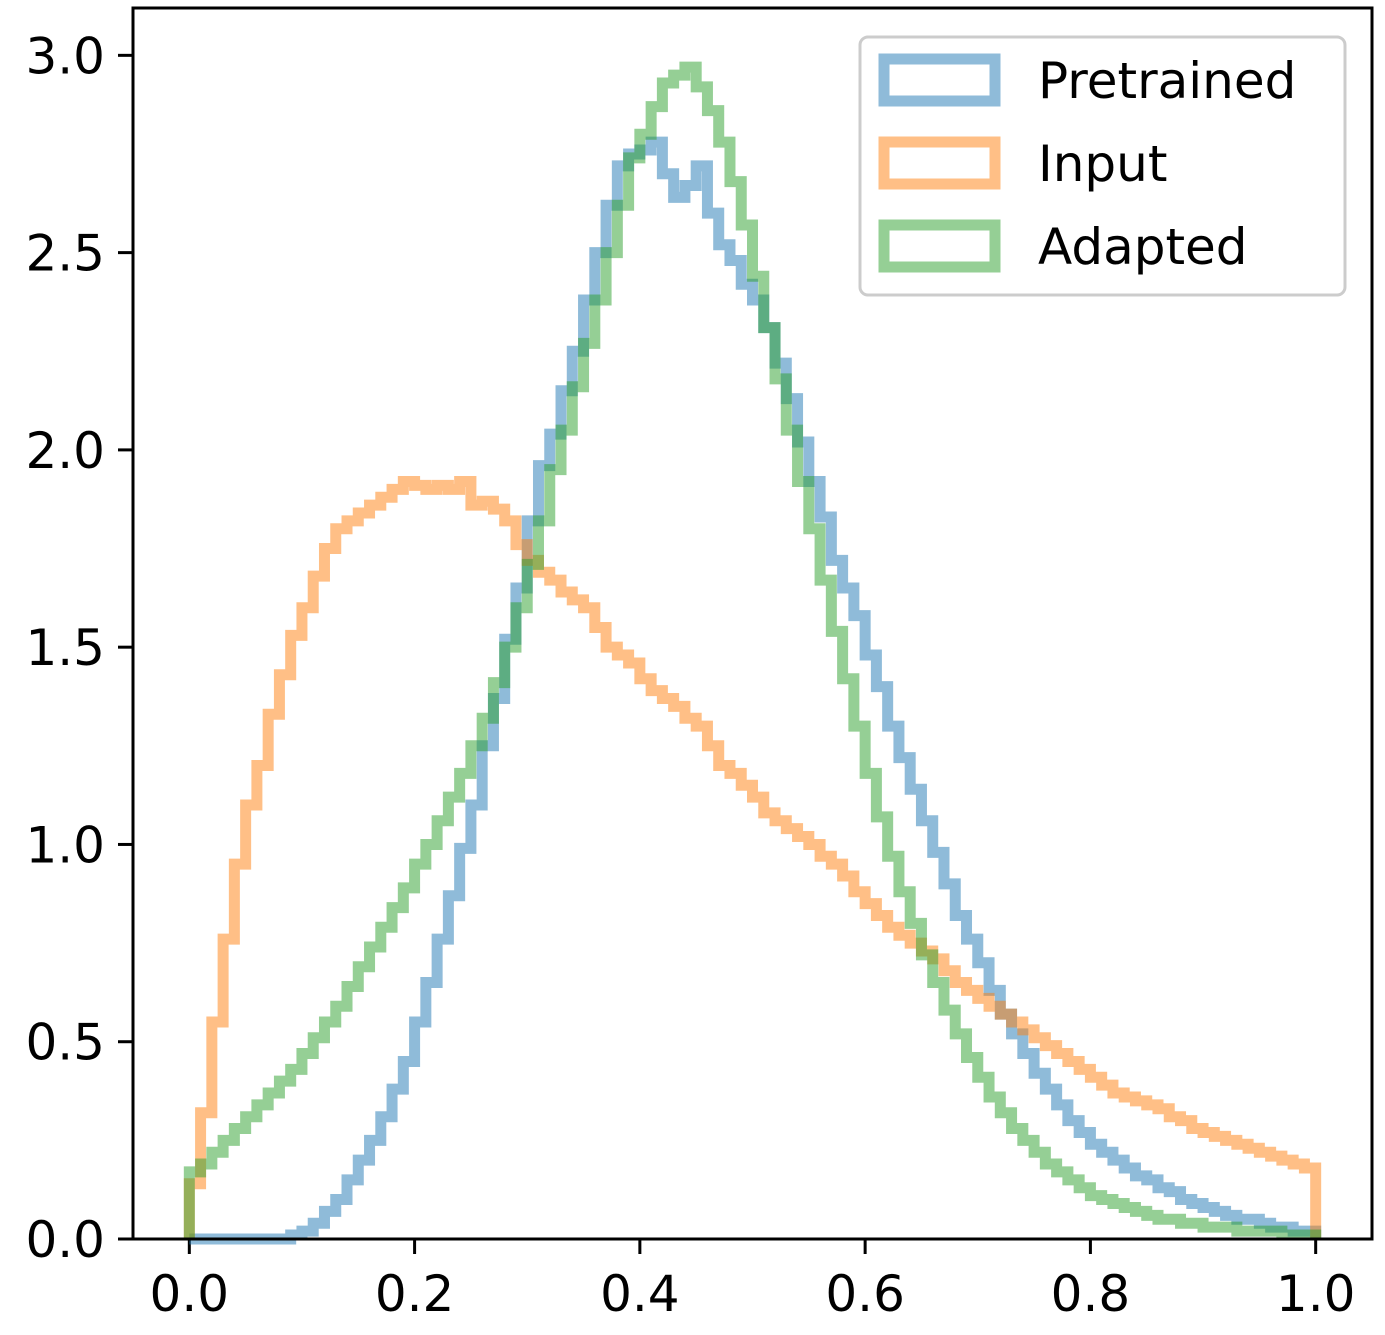 The width and height of the screenshot is (1385, 1335). What do you see at coordinates (865, 1294) in the screenshot?
I see `x-tick-label: 0.6` at bounding box center [865, 1294].